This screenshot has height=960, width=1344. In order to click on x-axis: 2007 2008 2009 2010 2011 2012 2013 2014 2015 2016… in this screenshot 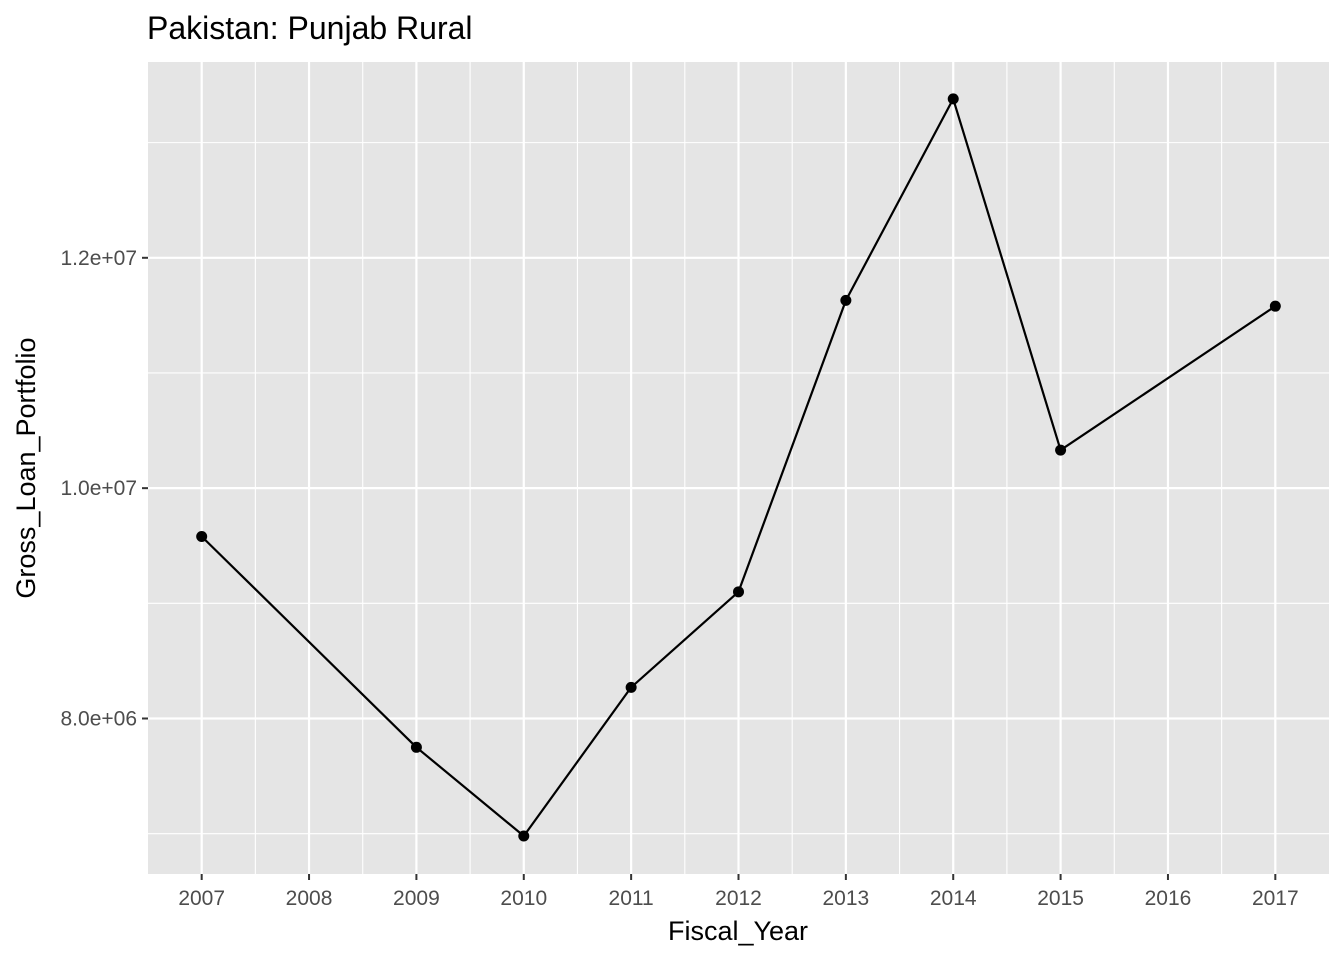, I will do `click(738, 892)`.